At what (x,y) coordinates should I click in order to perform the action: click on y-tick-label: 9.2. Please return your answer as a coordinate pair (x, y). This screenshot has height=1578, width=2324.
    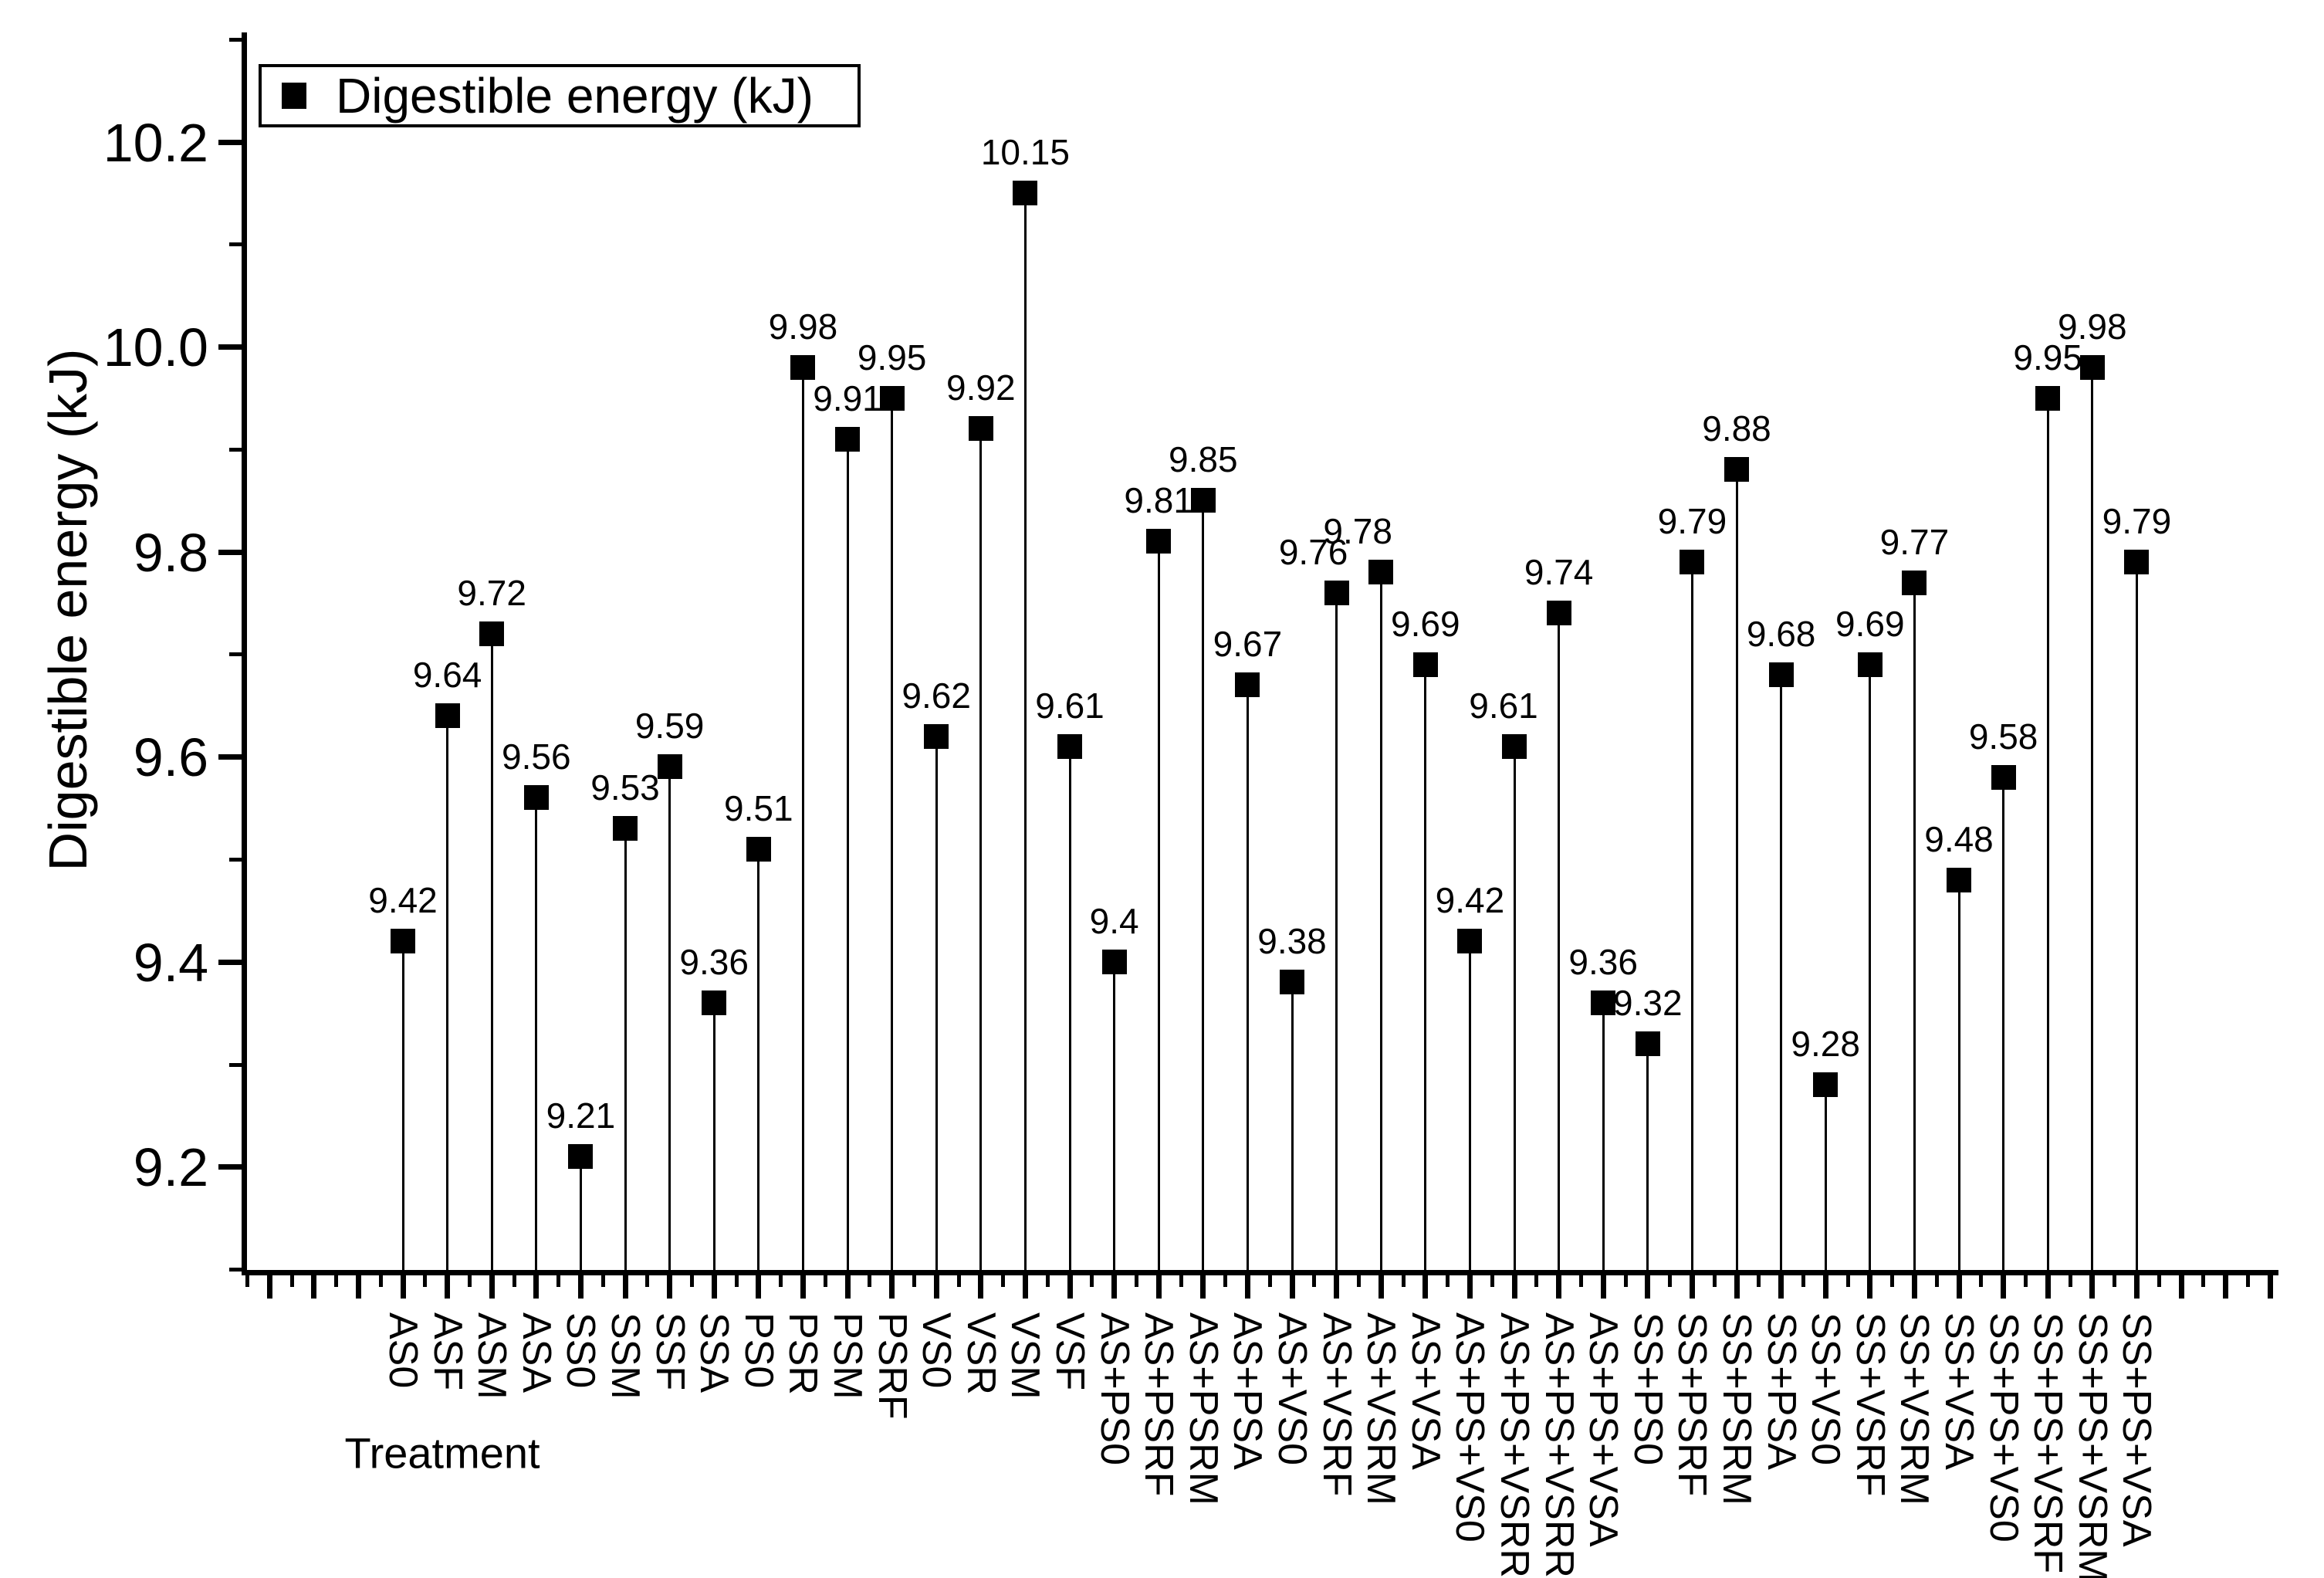
    Looking at the image, I should click on (170, 1168).